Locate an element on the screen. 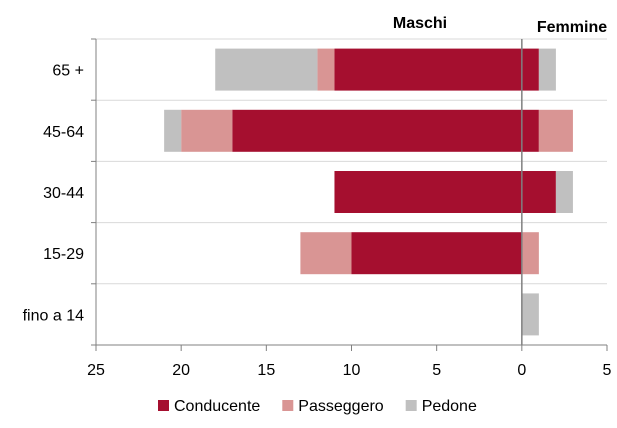  legend-swatch-pedone is located at coordinates (411, 405).